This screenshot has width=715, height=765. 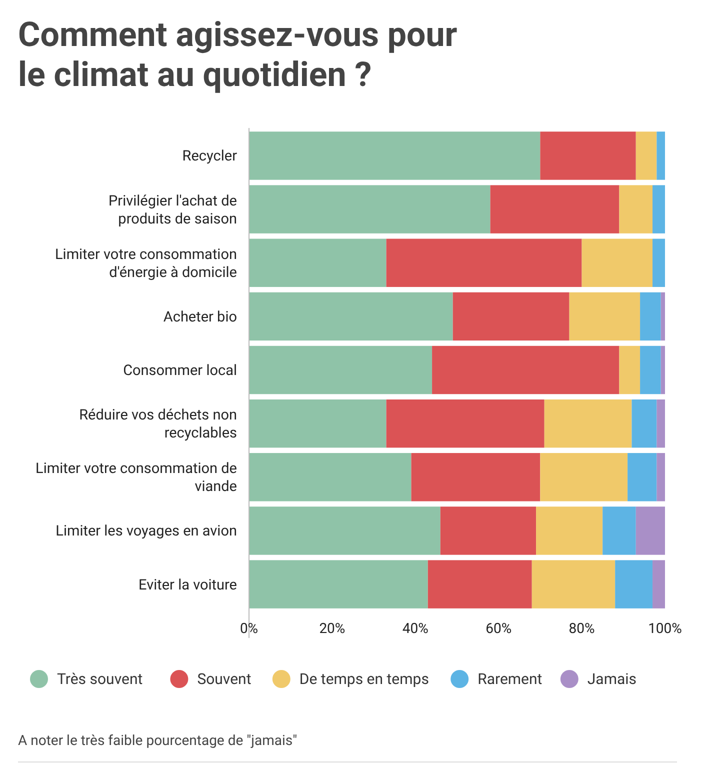 What do you see at coordinates (146, 263) in the screenshot?
I see `y-tick-label: Limiter votre consommation d'énergie à domicile` at bounding box center [146, 263].